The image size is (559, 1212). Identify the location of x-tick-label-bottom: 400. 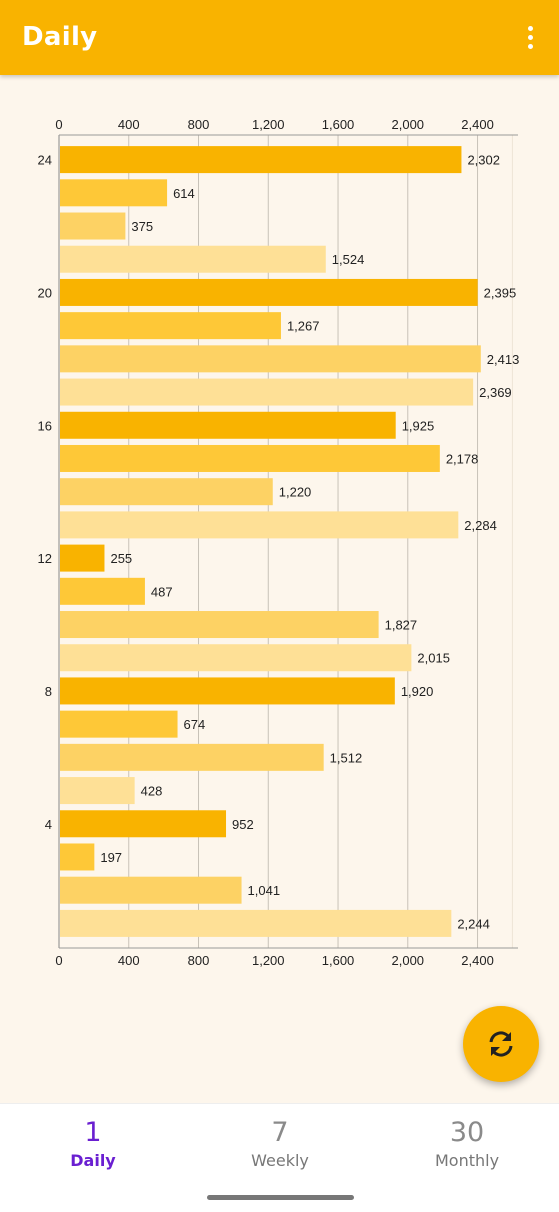
(129, 960).